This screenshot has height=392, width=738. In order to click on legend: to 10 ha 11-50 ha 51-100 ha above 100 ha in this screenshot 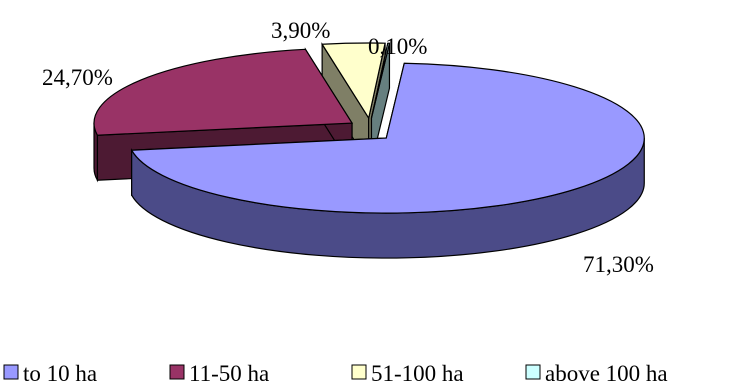, I will do `click(335, 373)`.